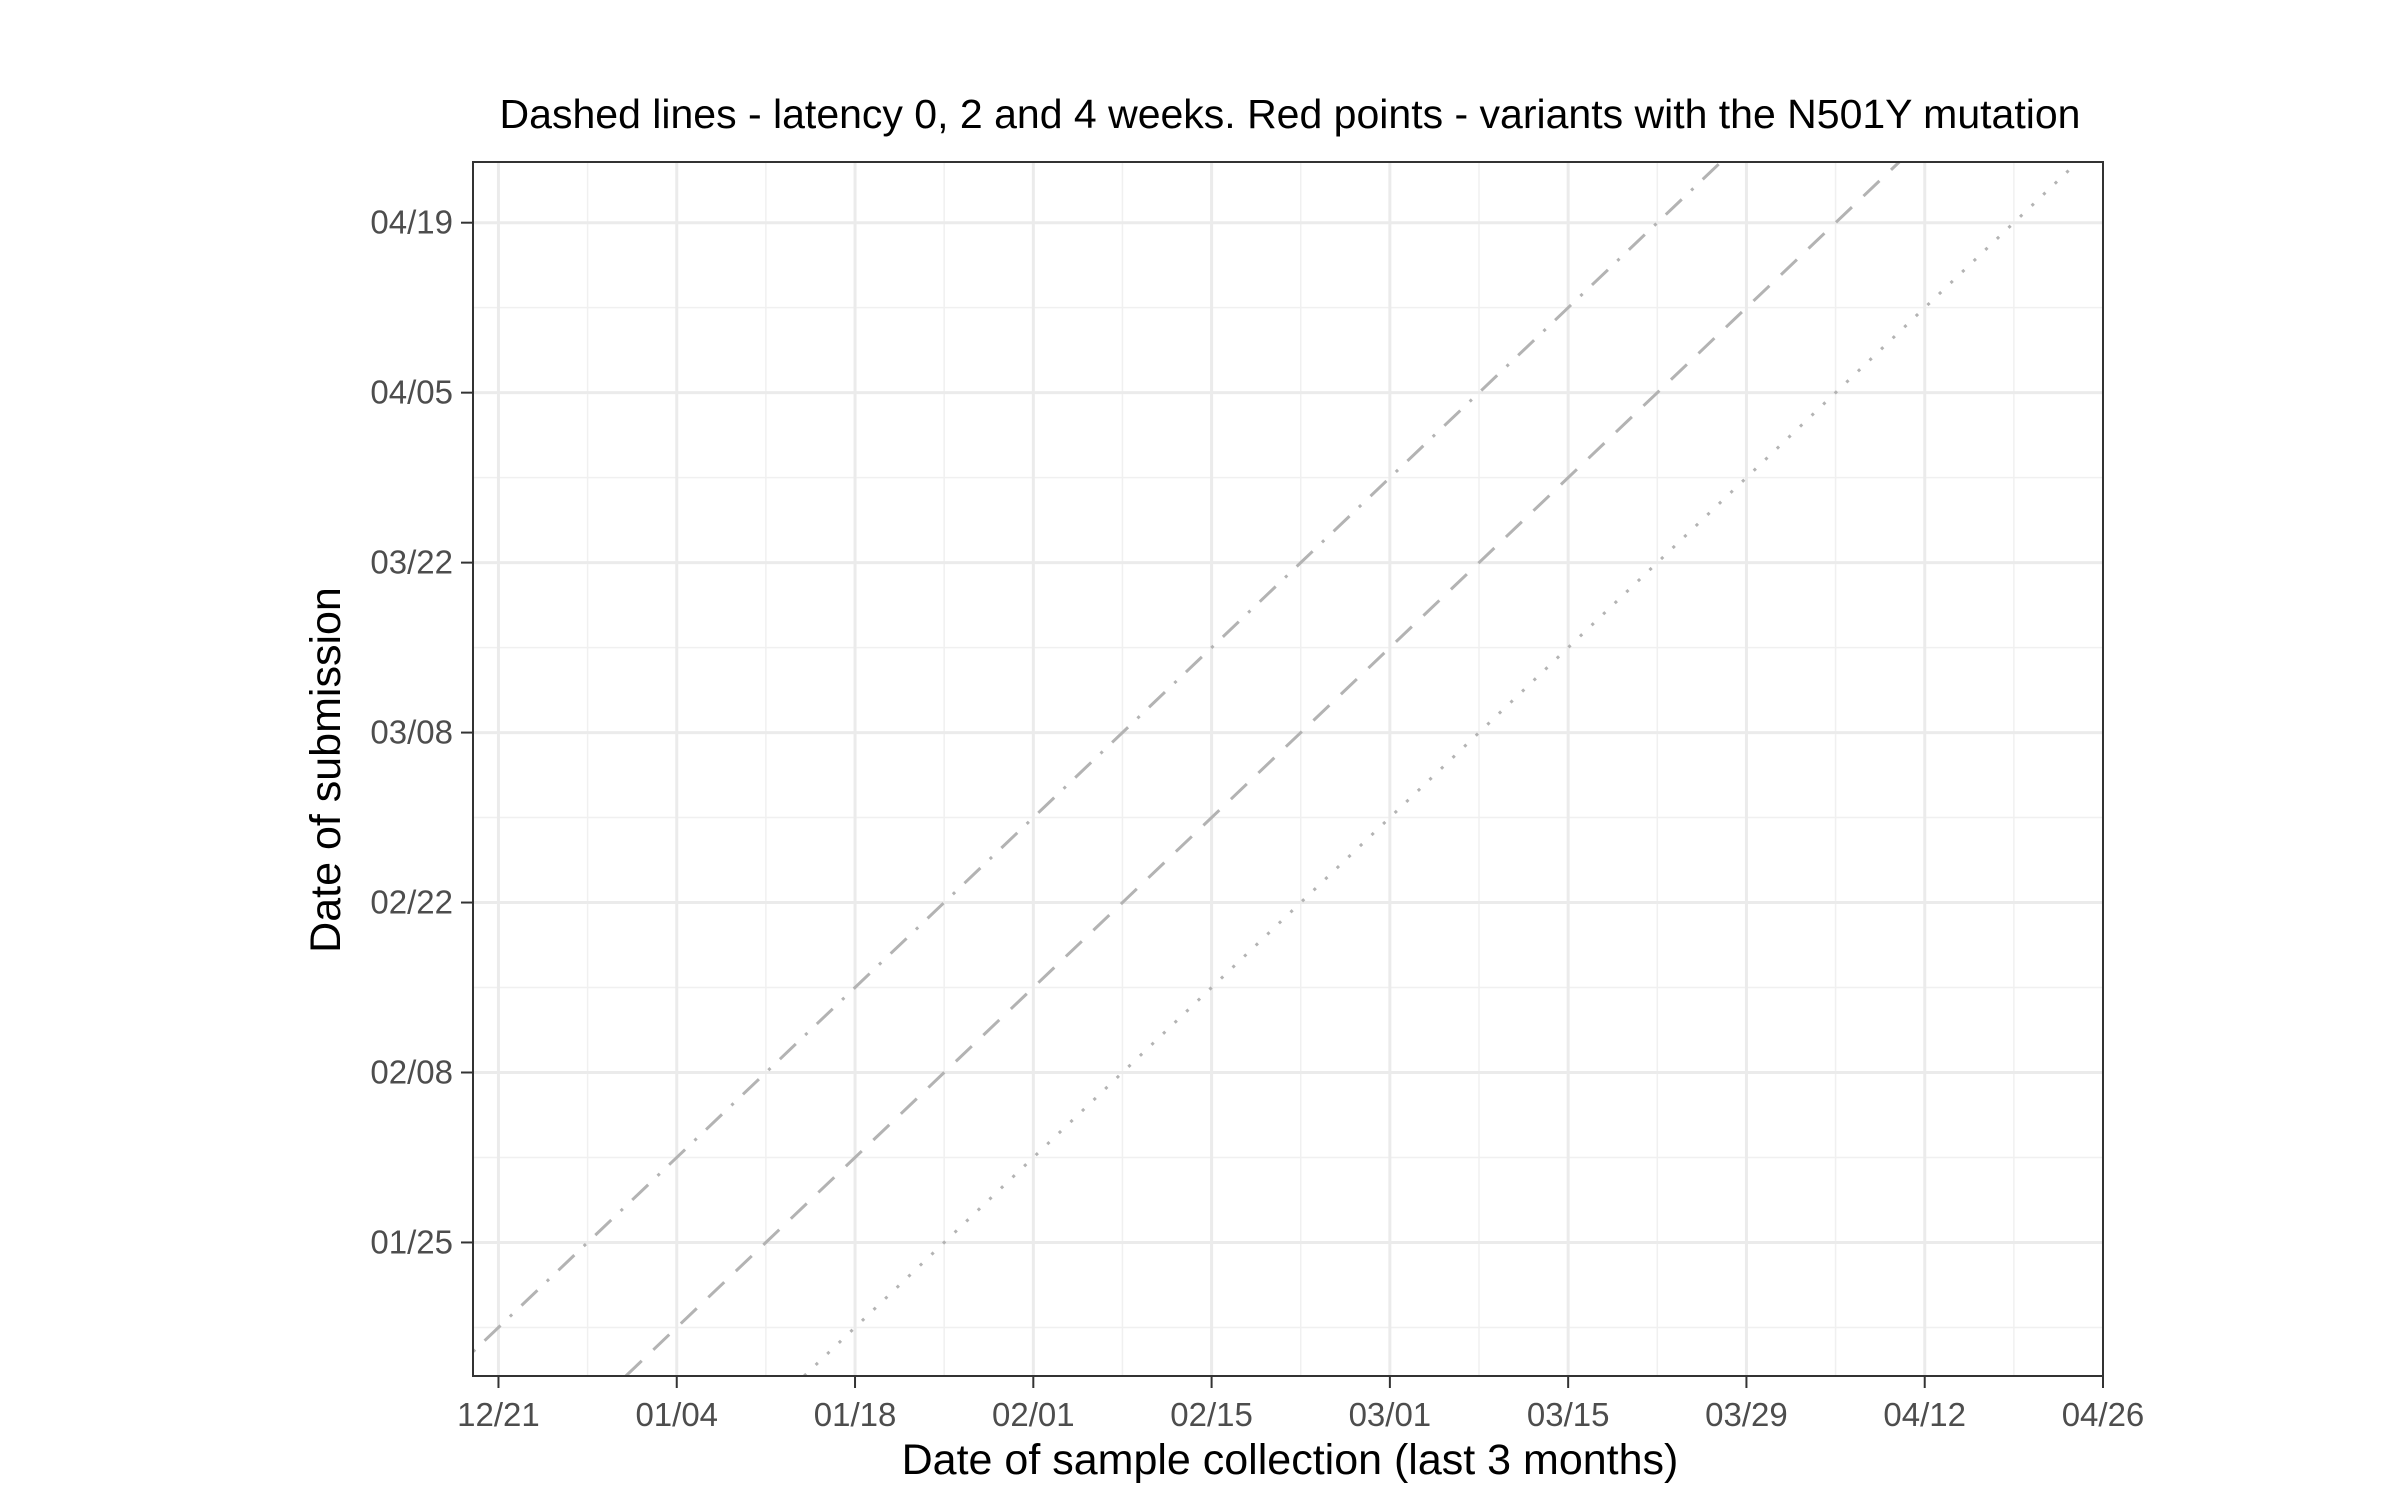 The image size is (2400, 1500). What do you see at coordinates (1924, 1414) in the screenshot?
I see `x-tick-label: 04/12` at bounding box center [1924, 1414].